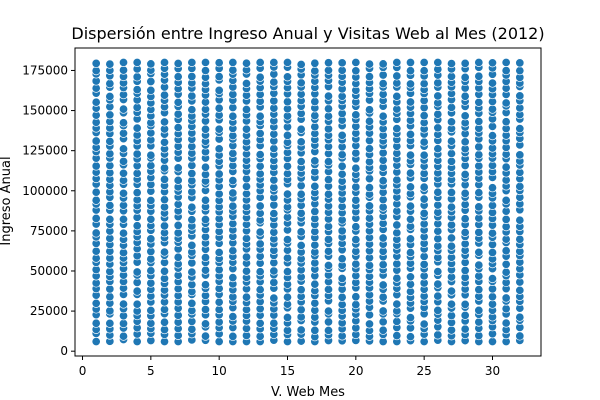 This screenshot has height=400, width=600. What do you see at coordinates (64, 351) in the screenshot?
I see `y-tick-label: 0` at bounding box center [64, 351].